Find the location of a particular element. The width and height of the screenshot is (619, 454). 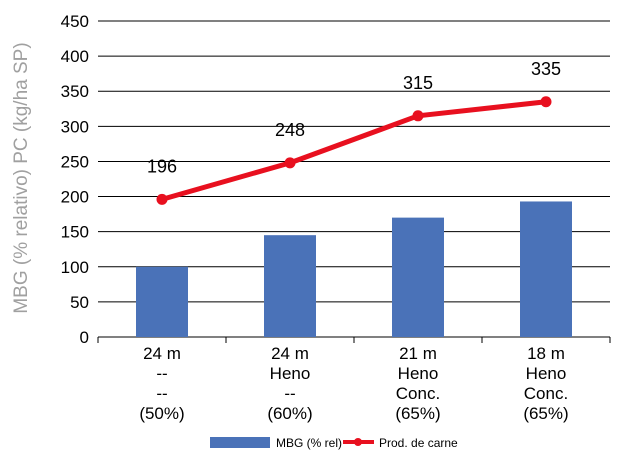

y-tick-label: 400 is located at coordinates (75, 56).